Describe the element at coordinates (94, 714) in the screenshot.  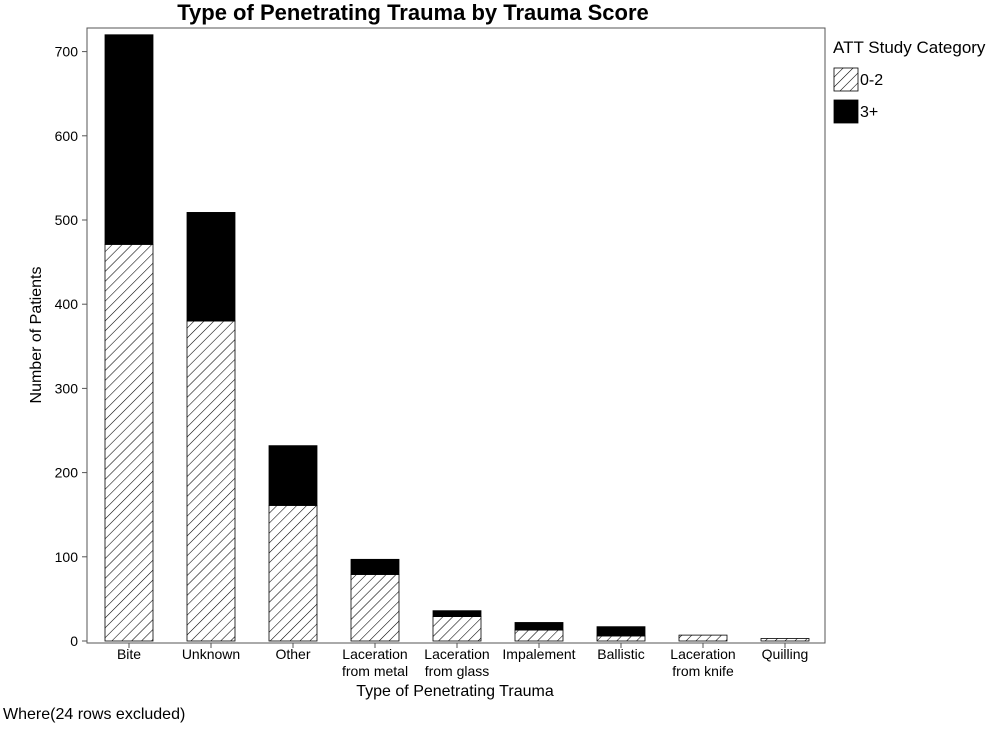
I see `footnote: Where(24 rows excluded)` at that location.